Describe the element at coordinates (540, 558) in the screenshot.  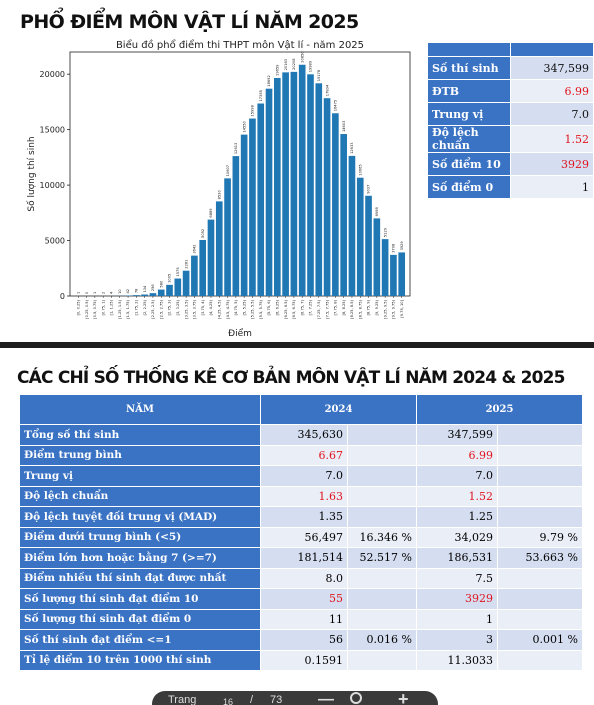
I see `percent-2025: 53.663 %` at that location.